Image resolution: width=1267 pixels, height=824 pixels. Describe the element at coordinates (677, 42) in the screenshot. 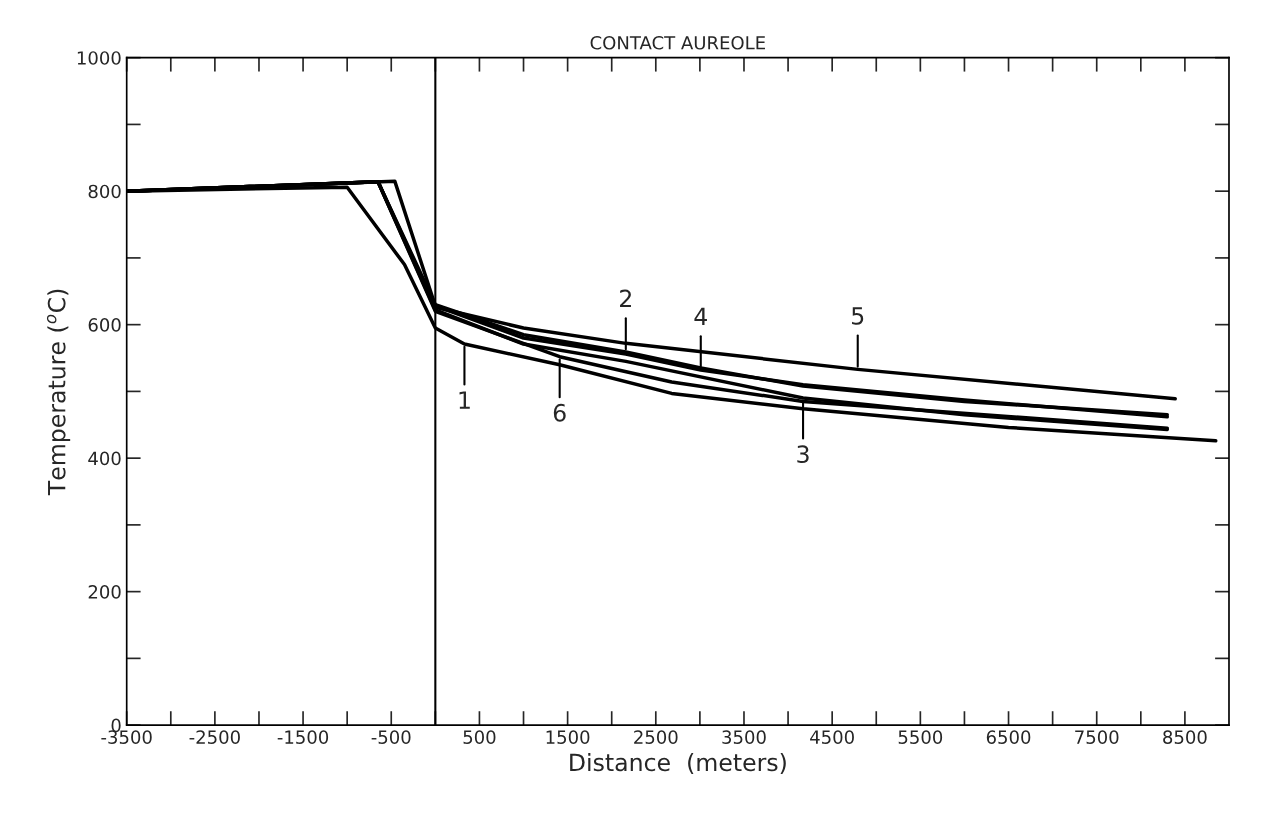

I see `chart-title: CONTACT AUREOLE` at that location.